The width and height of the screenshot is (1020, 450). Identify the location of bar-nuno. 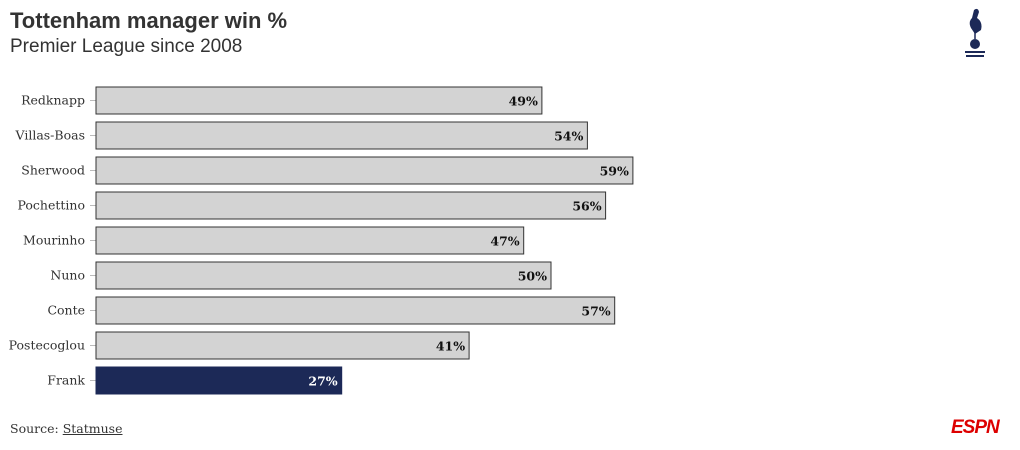
(323, 275).